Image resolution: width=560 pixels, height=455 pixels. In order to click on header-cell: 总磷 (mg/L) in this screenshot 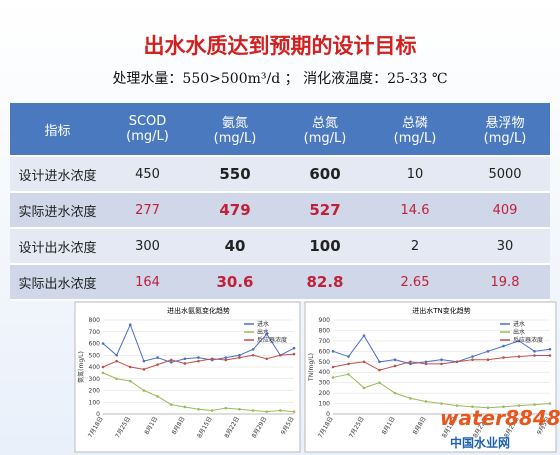, I will do `click(415, 129)`.